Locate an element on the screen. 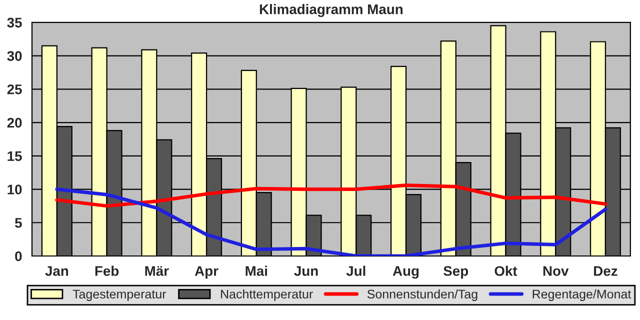  x-tick-label: Okt is located at coordinates (506, 271).